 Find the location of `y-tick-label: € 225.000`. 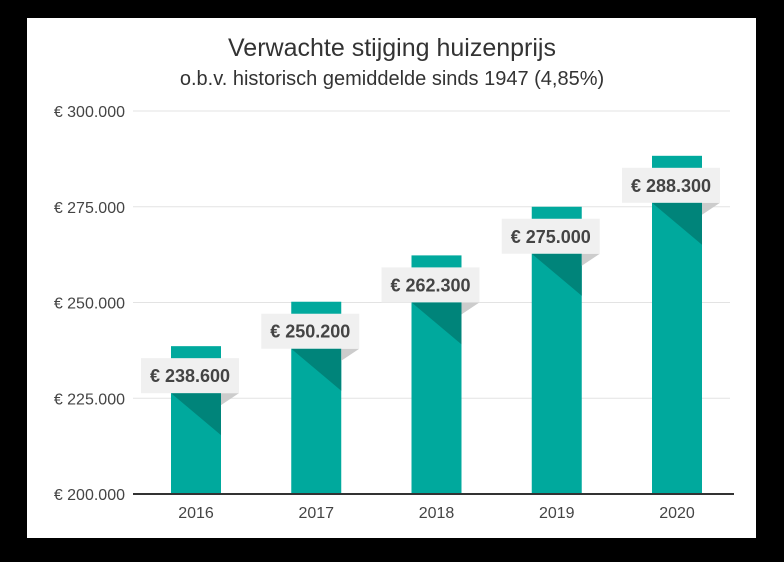

y-tick-label: € 225.000 is located at coordinates (89, 399).